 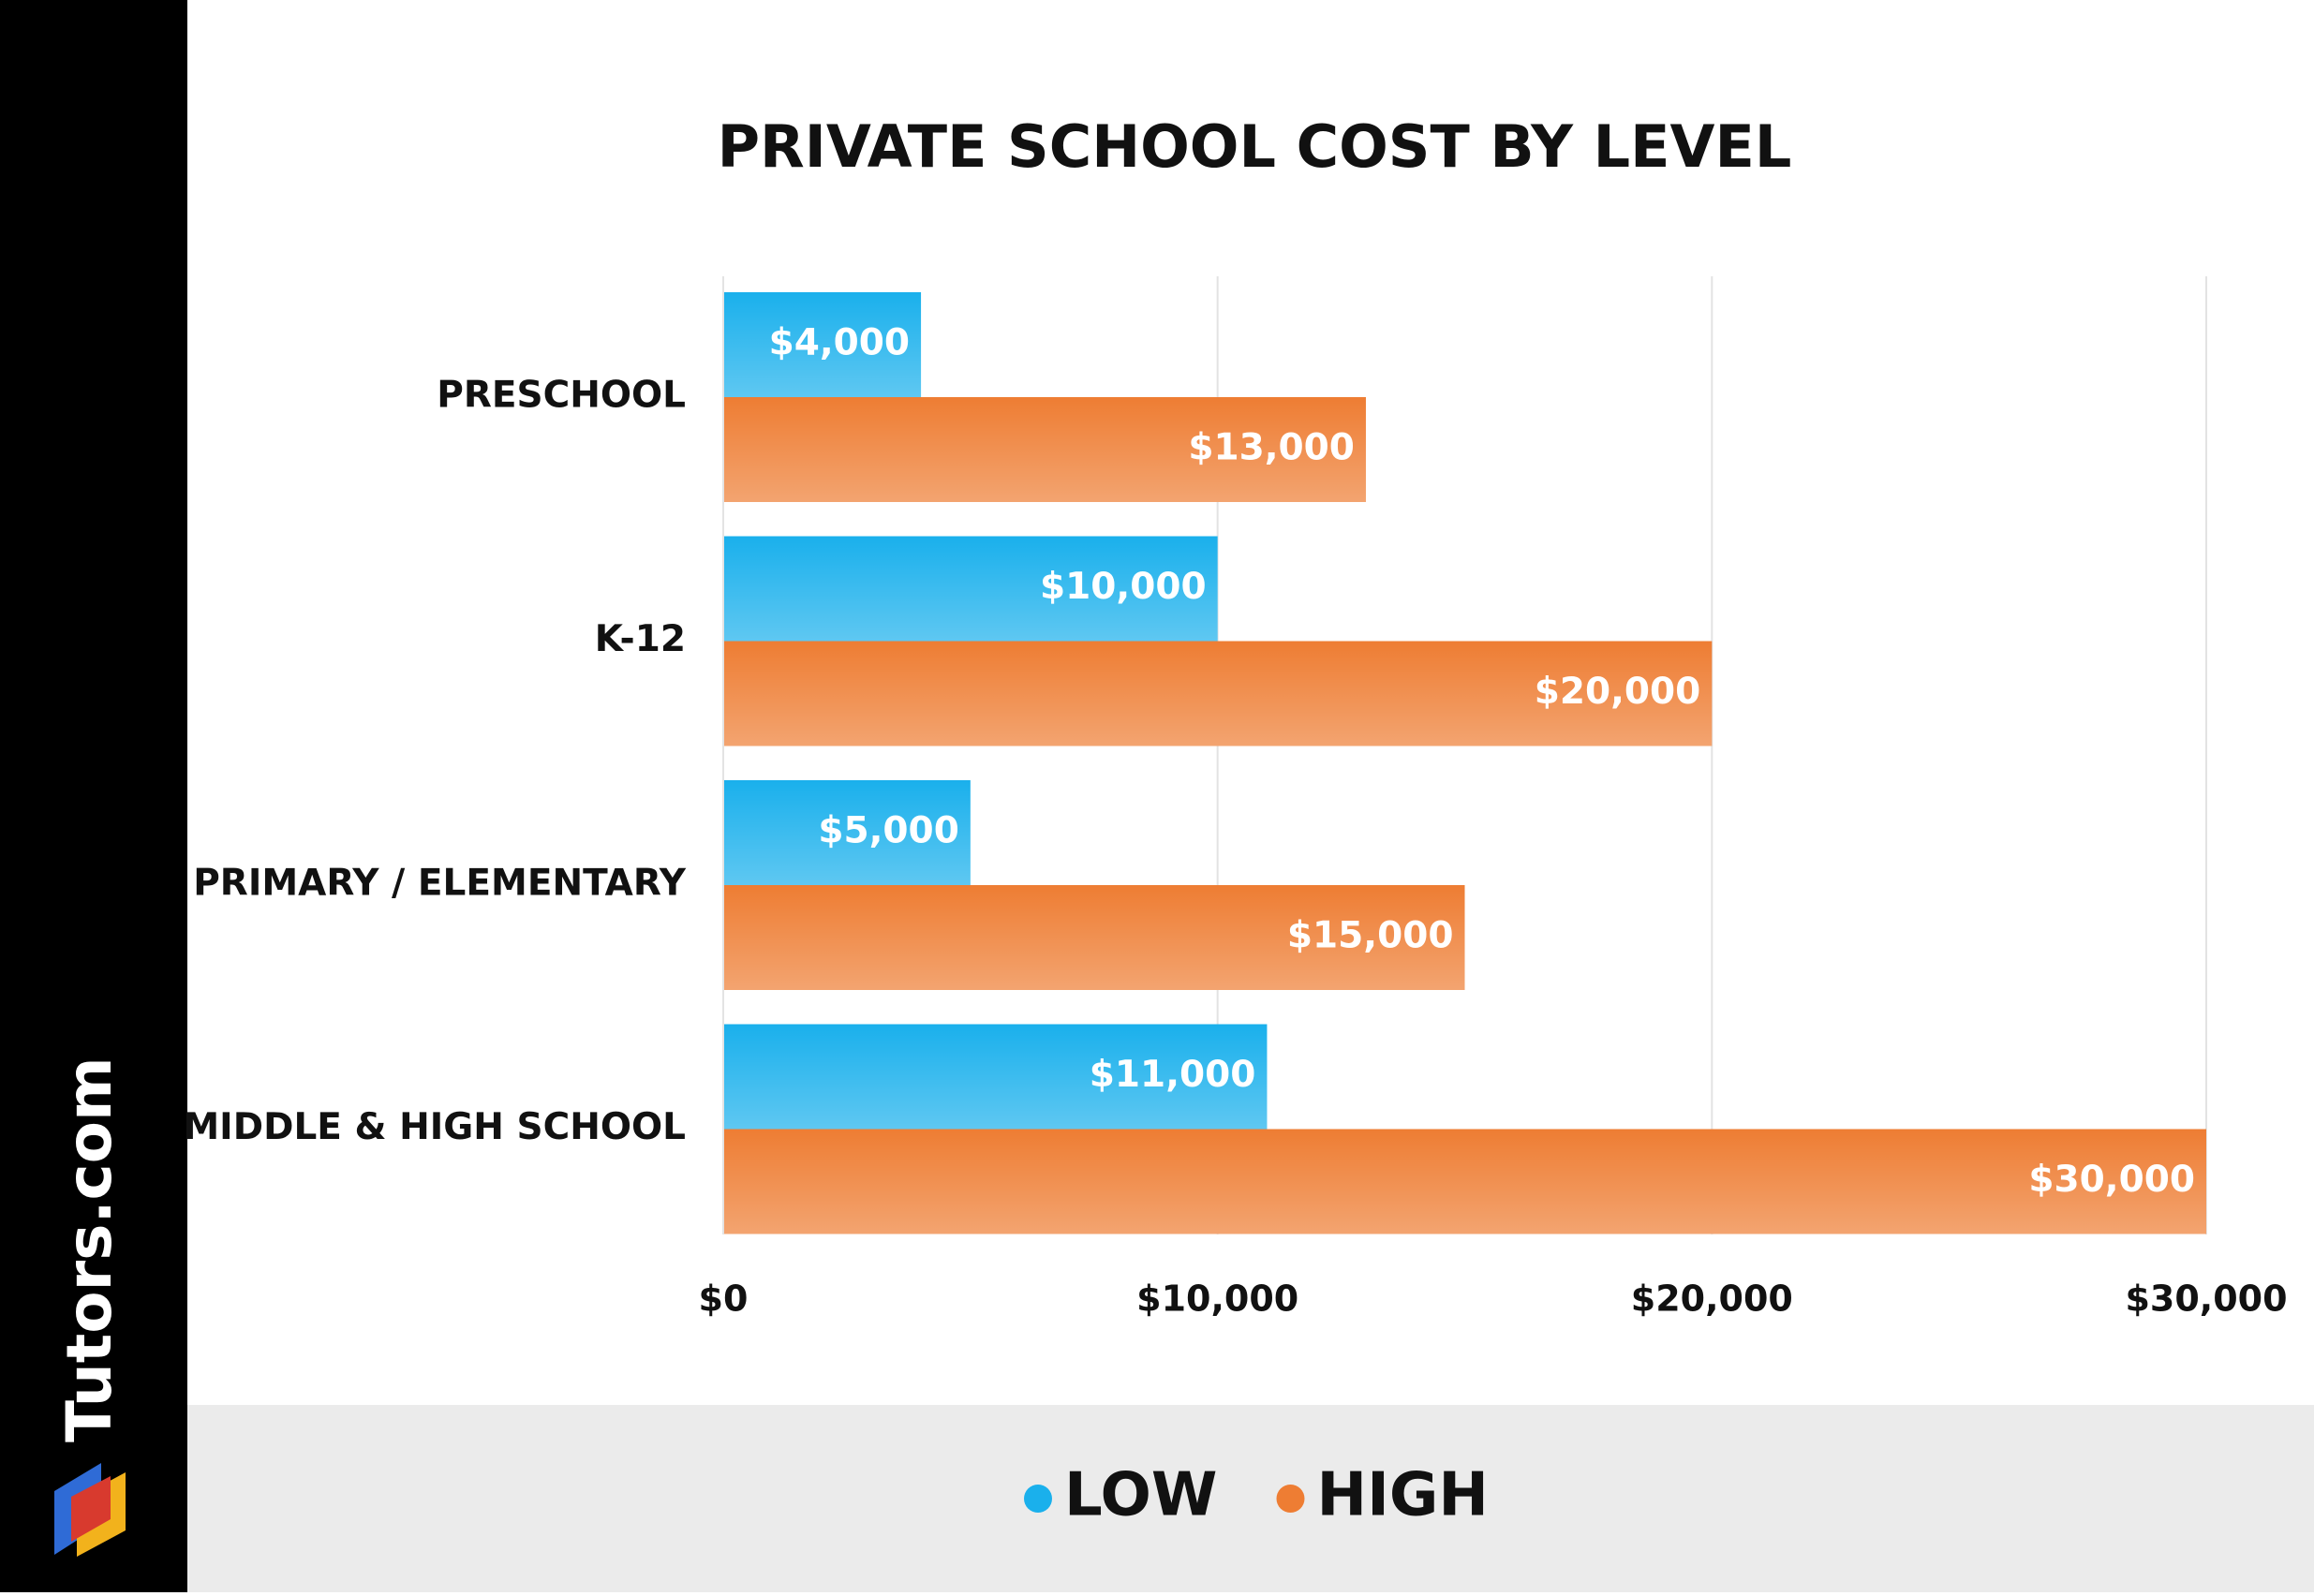 I want to click on value-label: $13,000, so click(x=1271, y=448).